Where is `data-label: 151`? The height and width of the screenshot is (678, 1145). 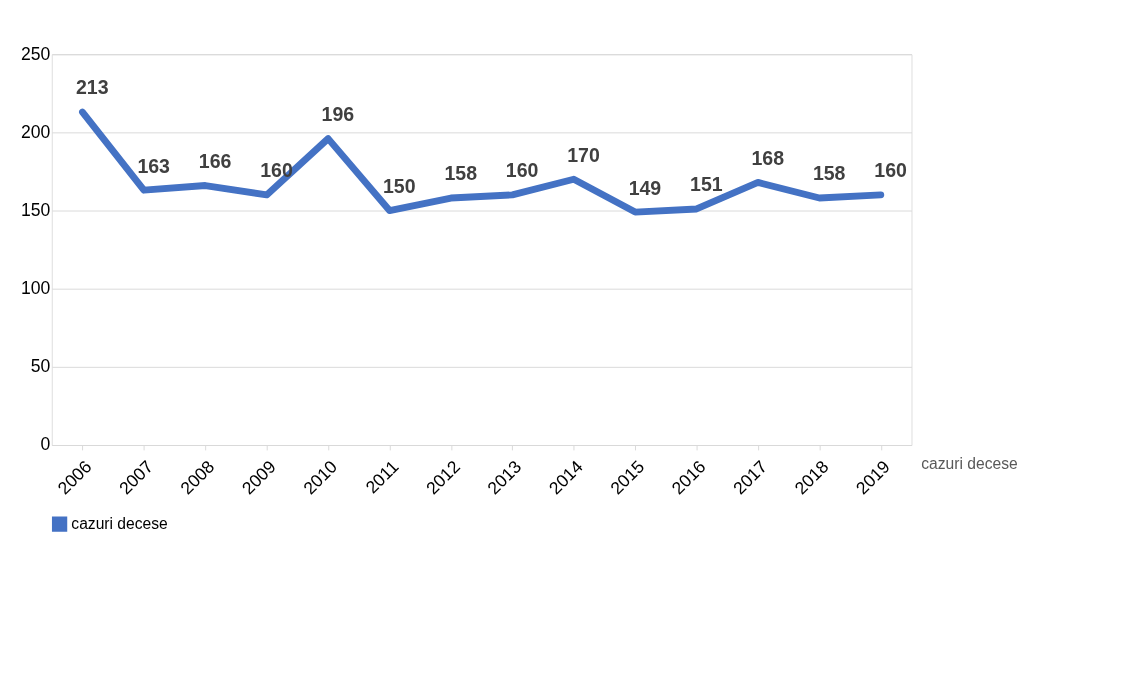
data-label: 151 is located at coordinates (706, 184).